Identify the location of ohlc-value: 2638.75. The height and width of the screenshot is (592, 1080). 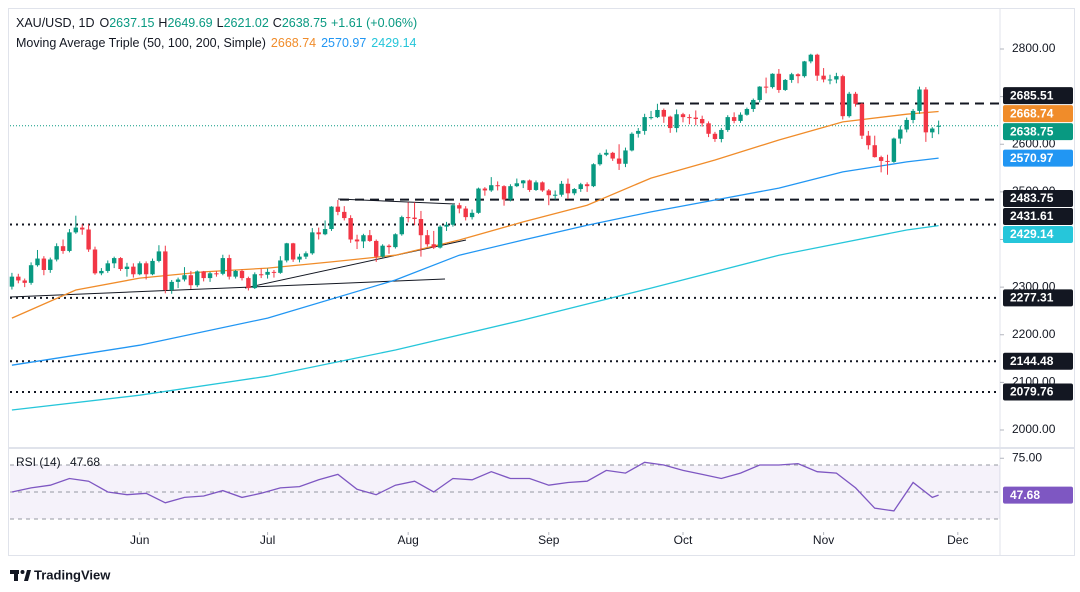
(304, 23).